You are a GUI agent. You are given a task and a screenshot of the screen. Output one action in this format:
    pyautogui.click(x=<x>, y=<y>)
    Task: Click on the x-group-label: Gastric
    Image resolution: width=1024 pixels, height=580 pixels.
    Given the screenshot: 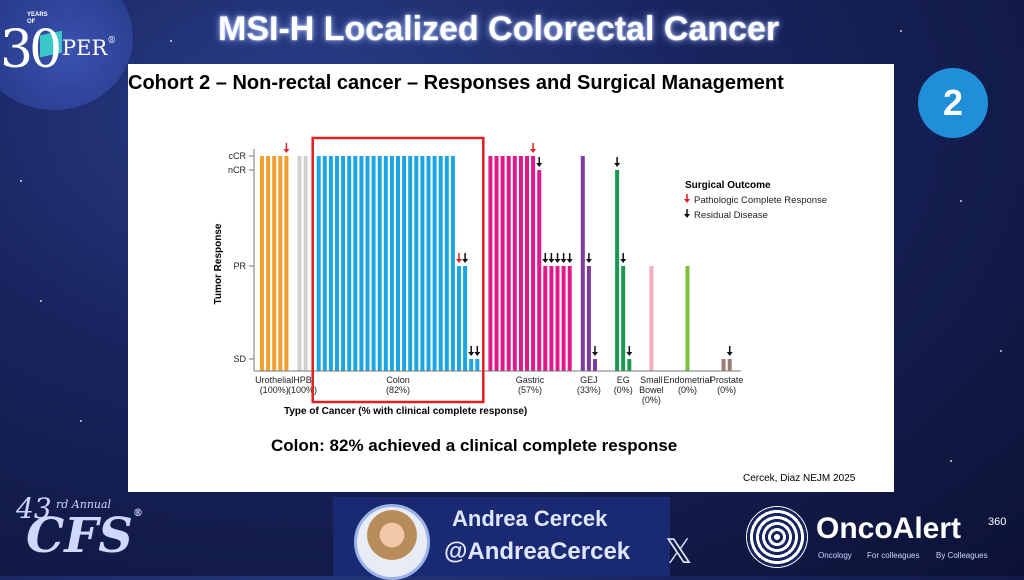 What is the action you would take?
    pyautogui.click(x=530, y=380)
    